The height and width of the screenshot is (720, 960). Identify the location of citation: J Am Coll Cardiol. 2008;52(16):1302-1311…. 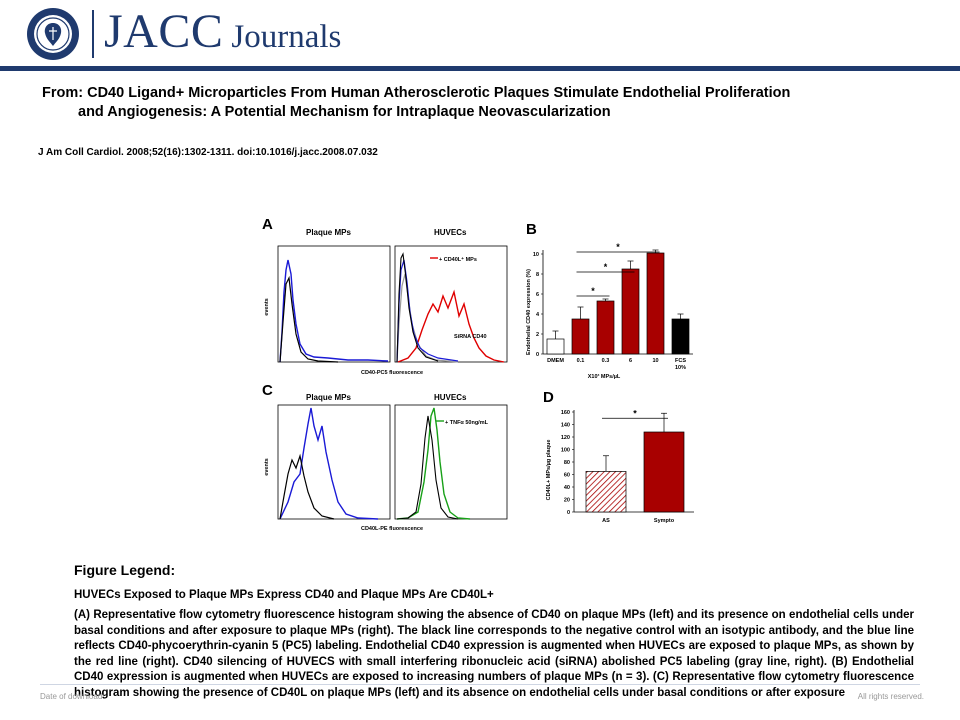
(208, 152).